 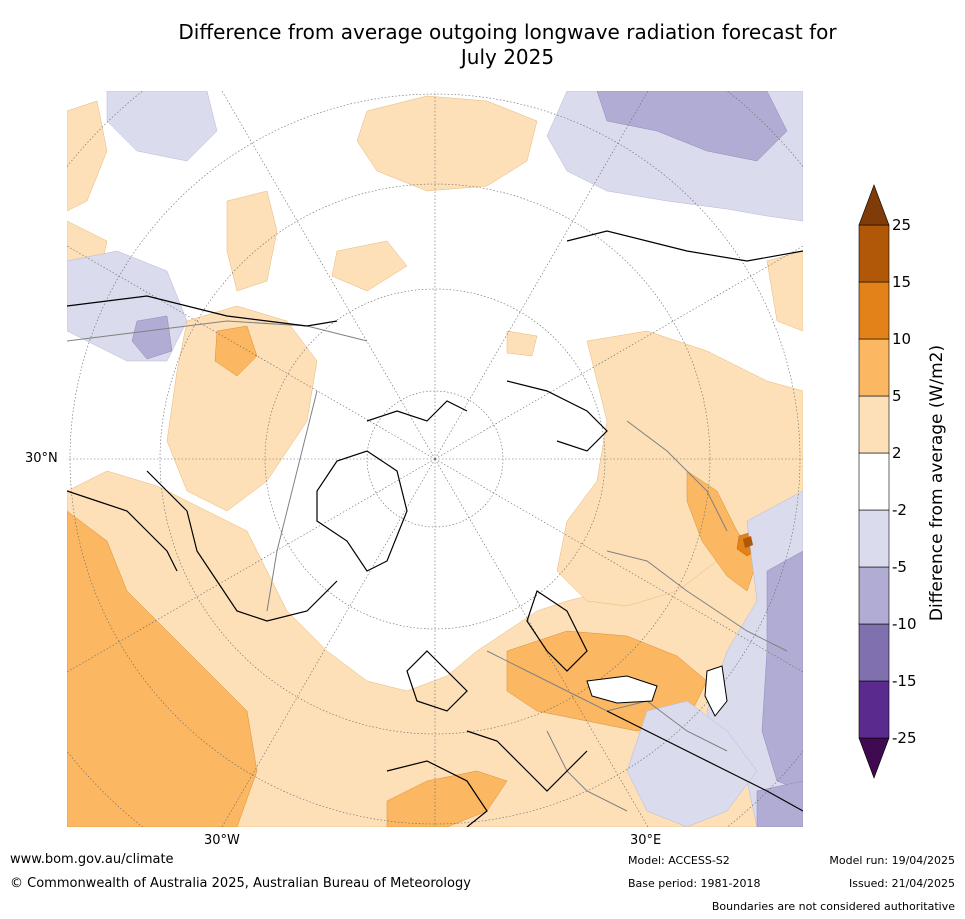 What do you see at coordinates (222, 840) in the screenshot?
I see `lon-label-30w: 30°W` at bounding box center [222, 840].